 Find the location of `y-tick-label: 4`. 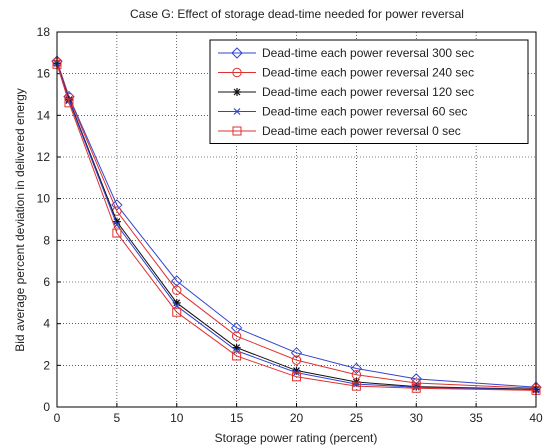

y-tick-label: 4 is located at coordinates (46, 324).